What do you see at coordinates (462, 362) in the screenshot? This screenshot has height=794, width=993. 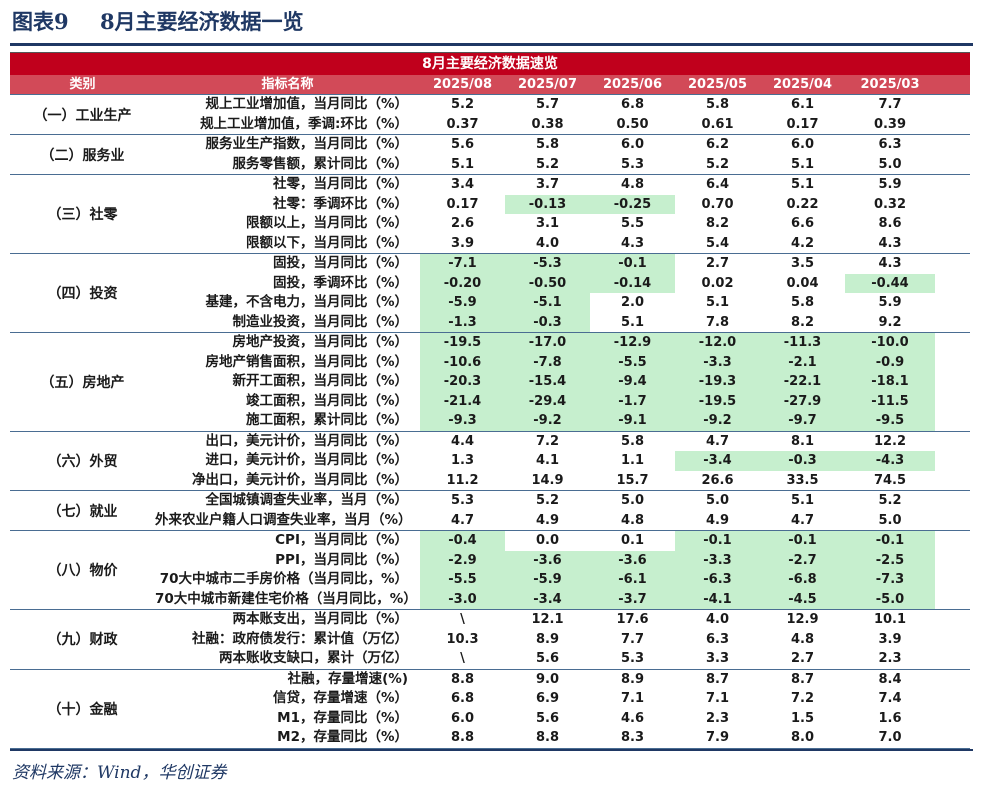 I see `value-cell: -10.6` at bounding box center [462, 362].